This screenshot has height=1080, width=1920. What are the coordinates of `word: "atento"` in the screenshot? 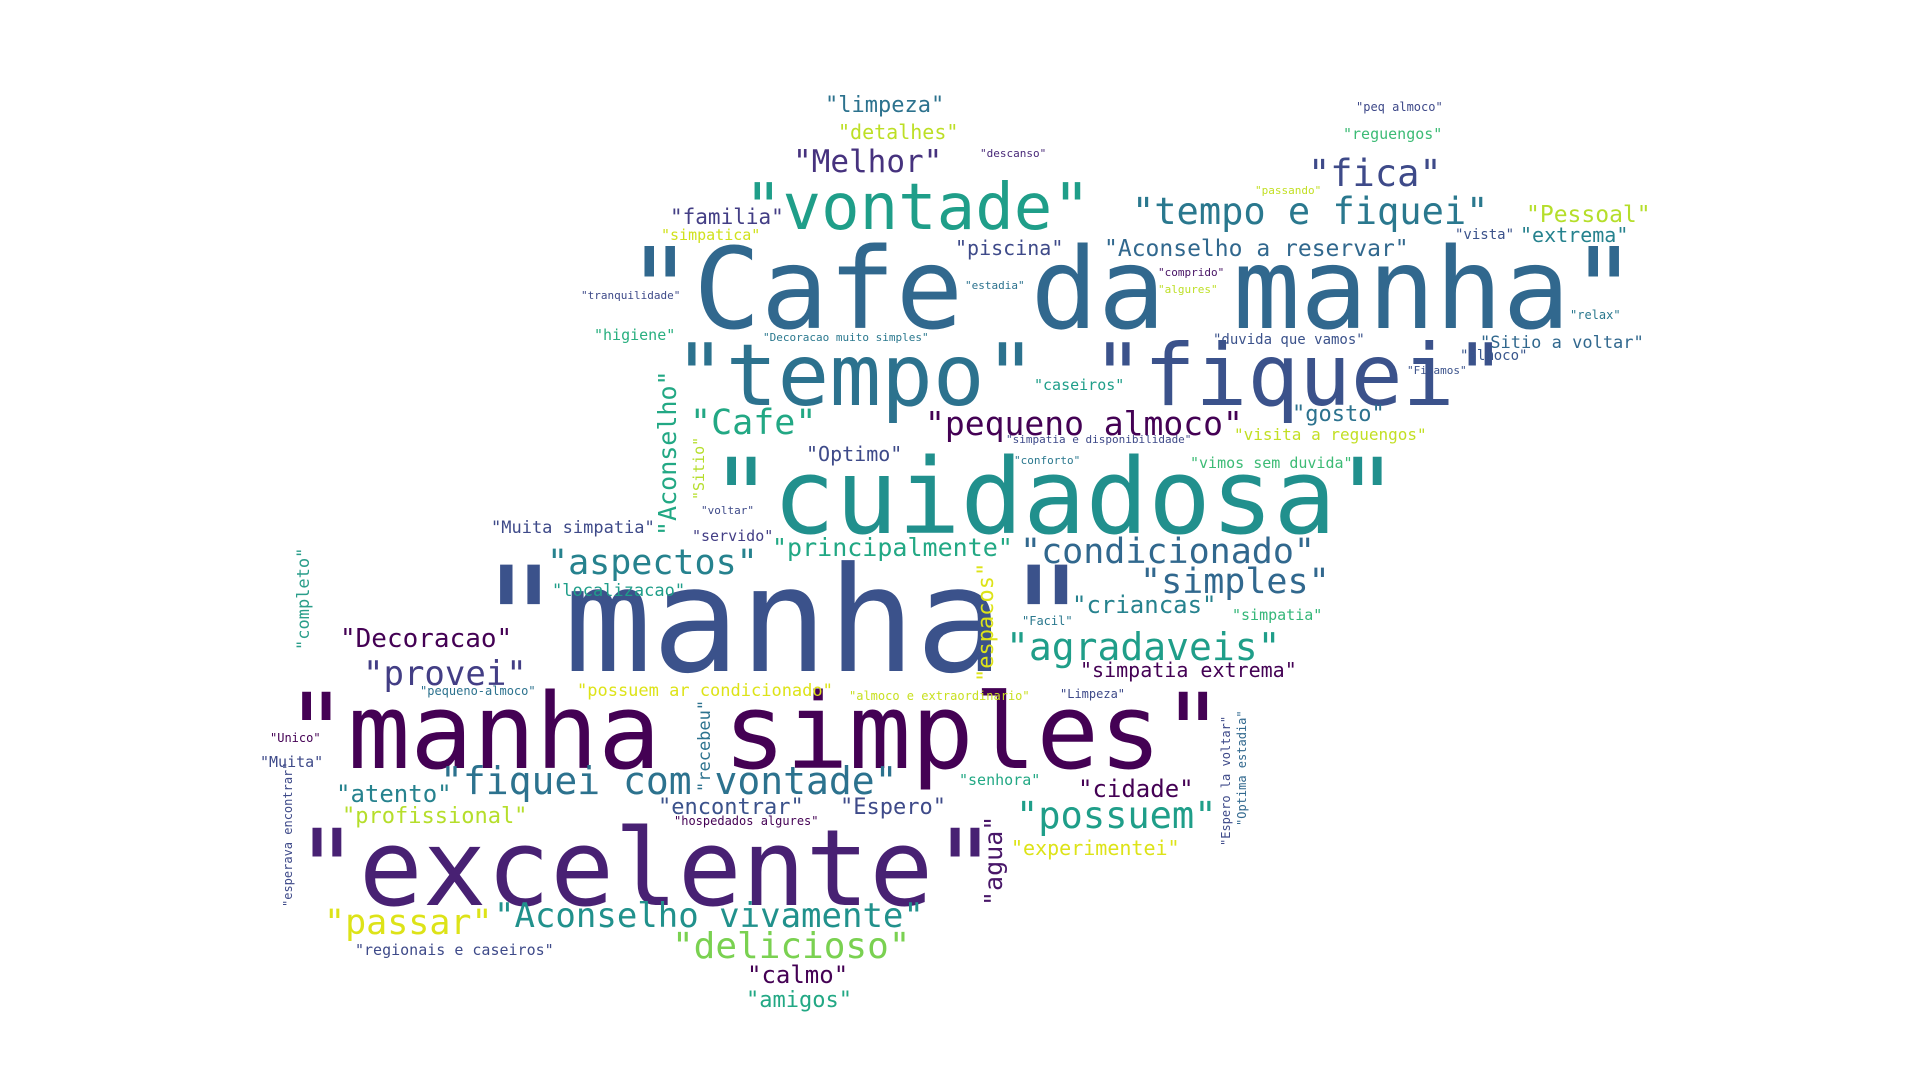 It's located at (394, 794).